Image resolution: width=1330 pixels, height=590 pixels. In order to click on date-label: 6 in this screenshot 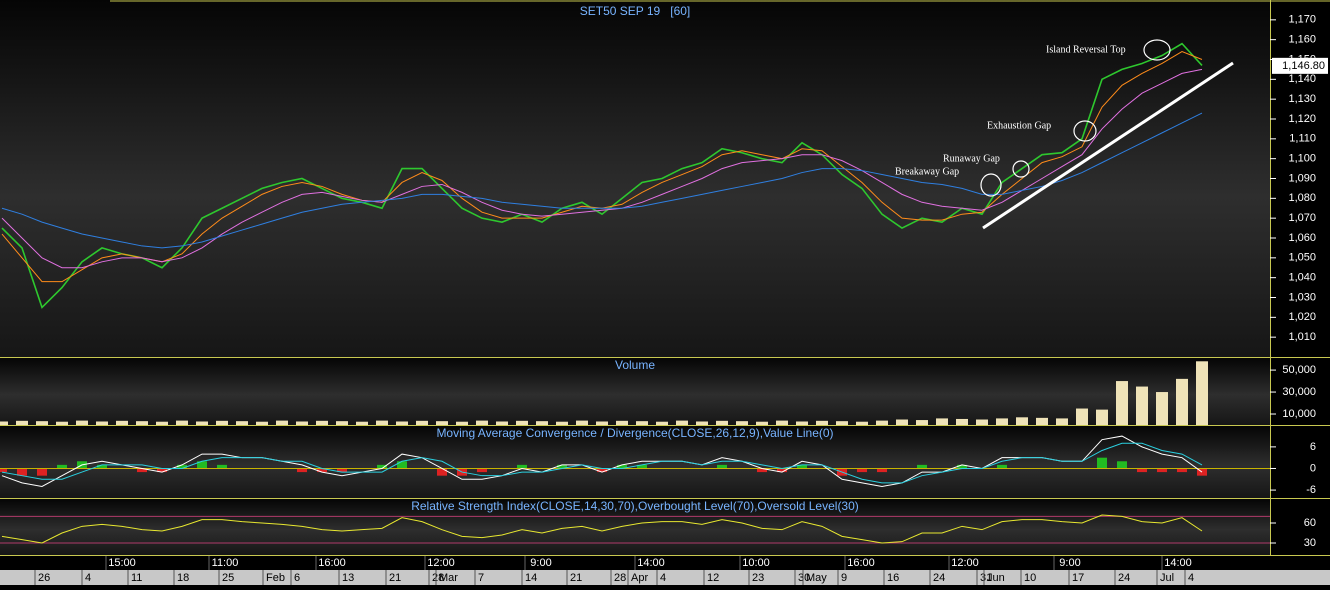, I will do `click(297, 578)`.